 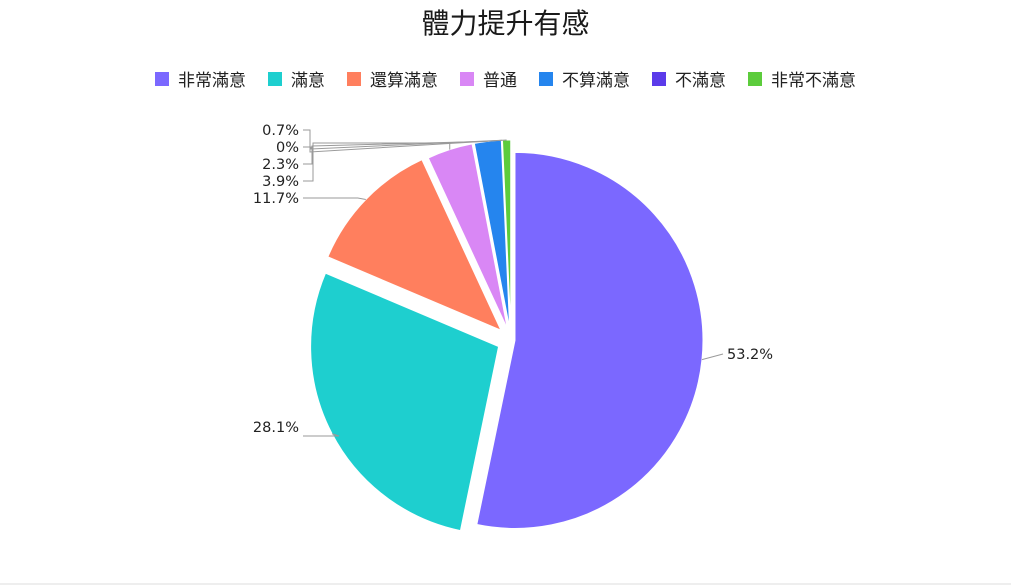 I want to click on legend-label: 不算滿意, so click(x=596, y=81).